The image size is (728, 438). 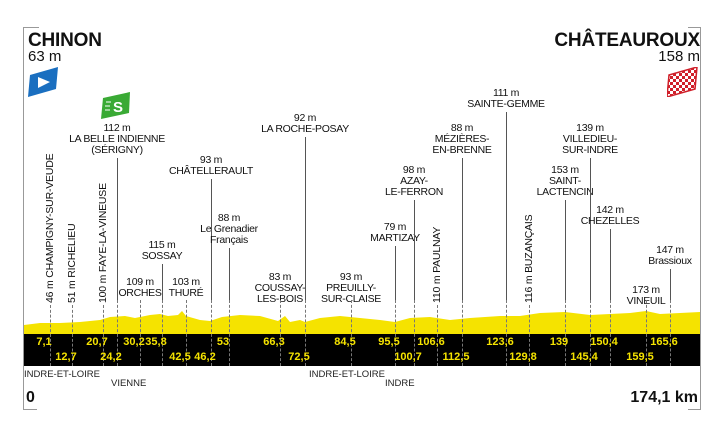 I want to click on waypoint-label: 115 m SOSSAY, so click(x=162, y=250).